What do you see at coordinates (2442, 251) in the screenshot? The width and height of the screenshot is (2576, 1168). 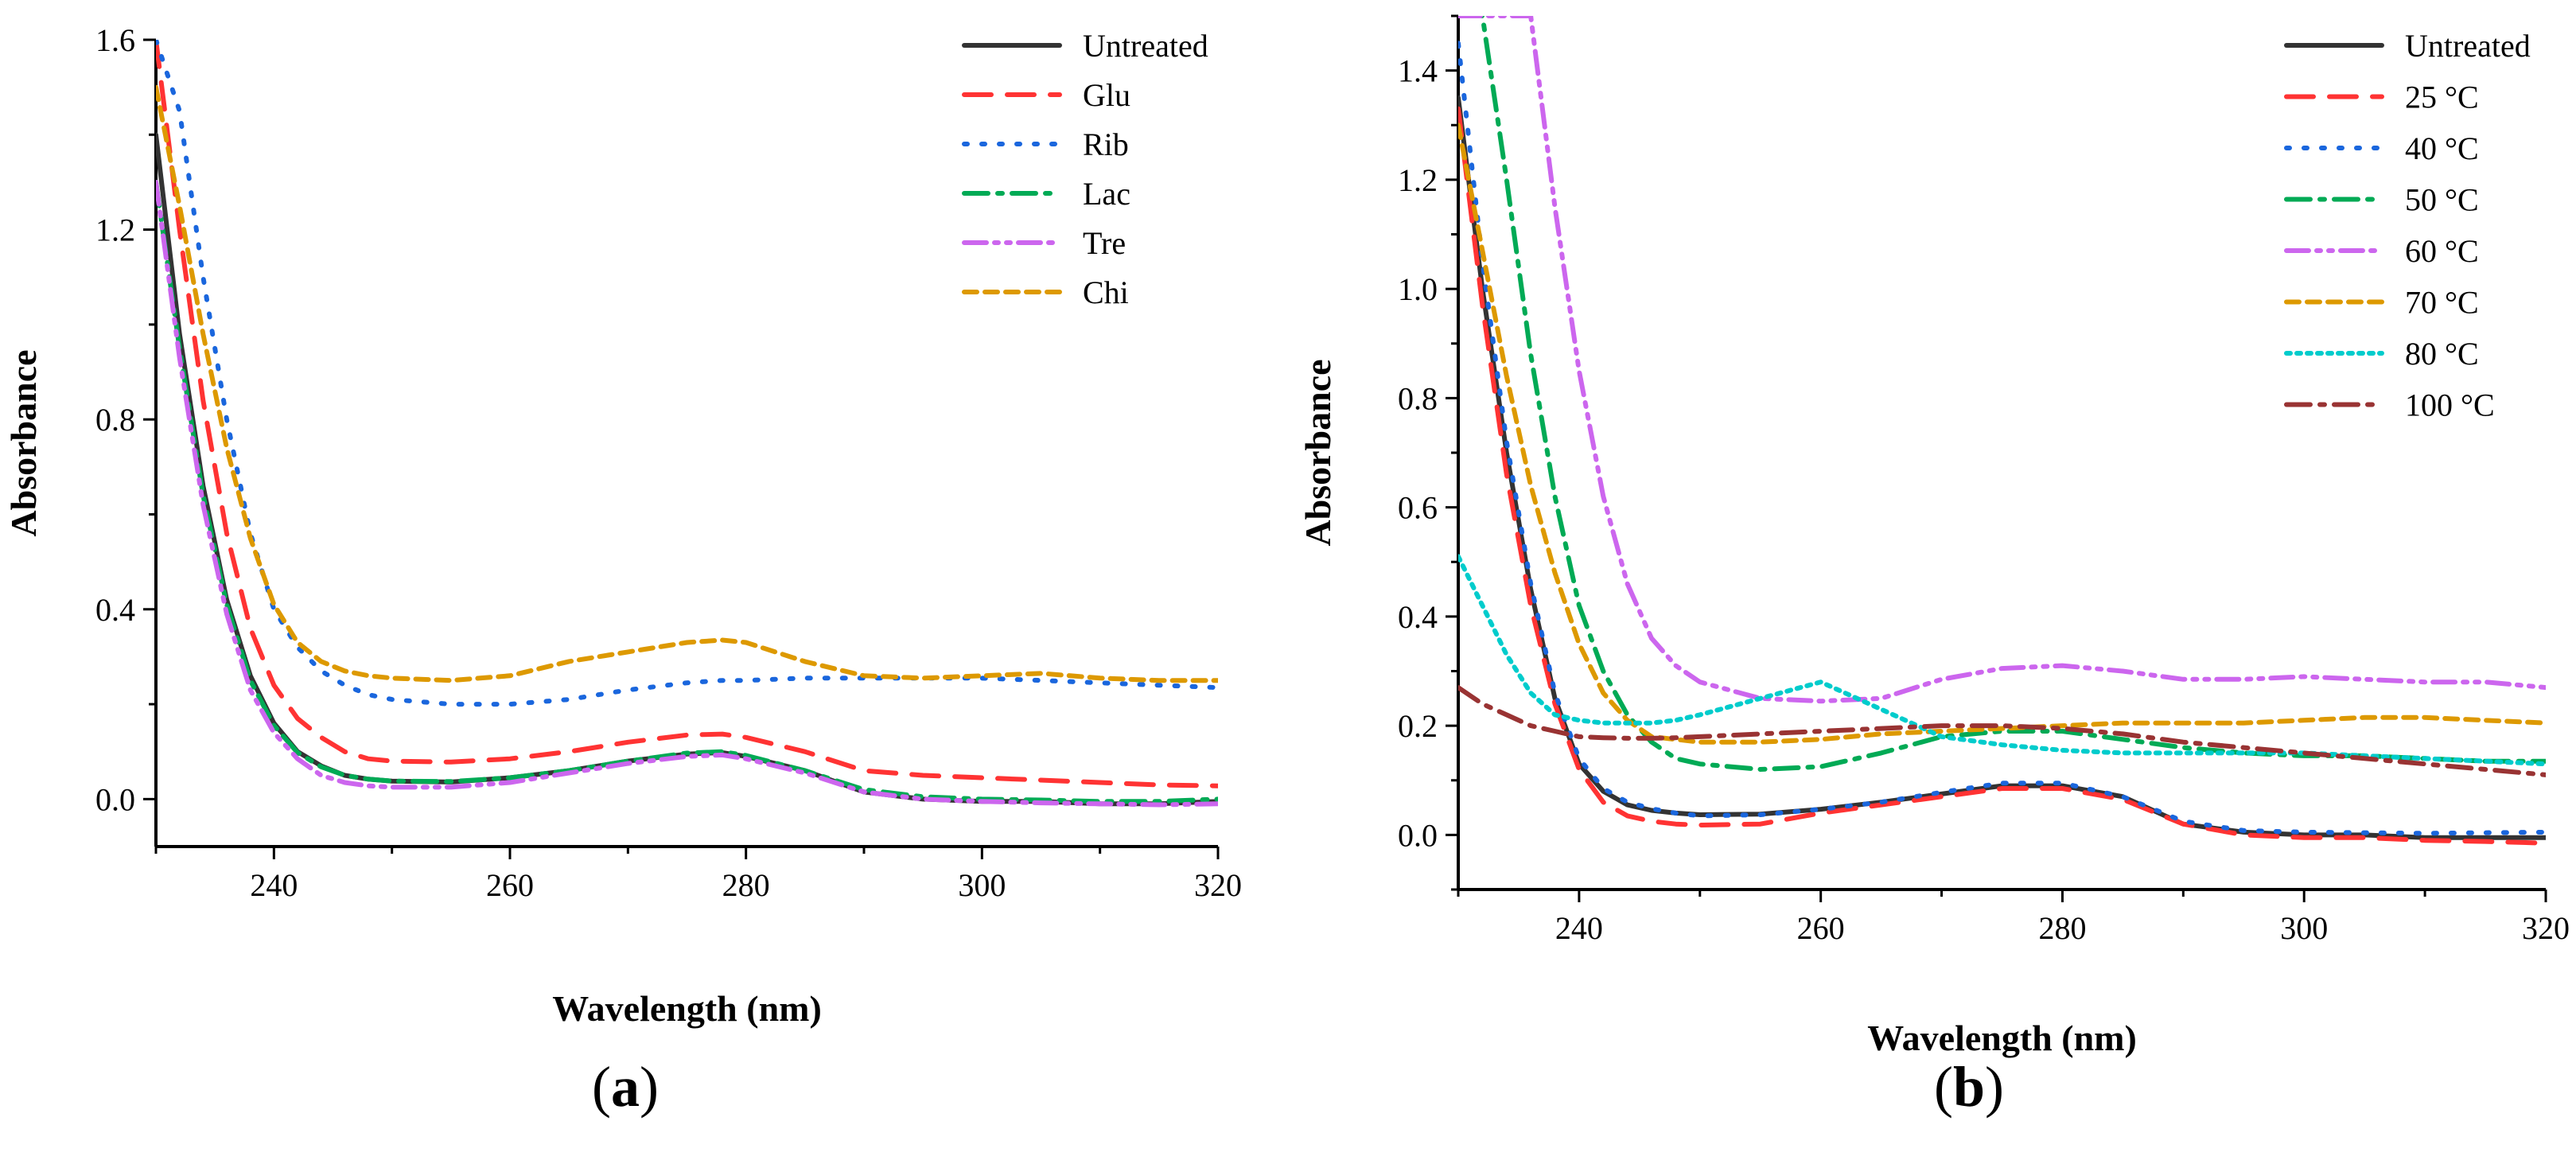 I see `legend-label: 60 °C` at bounding box center [2442, 251].